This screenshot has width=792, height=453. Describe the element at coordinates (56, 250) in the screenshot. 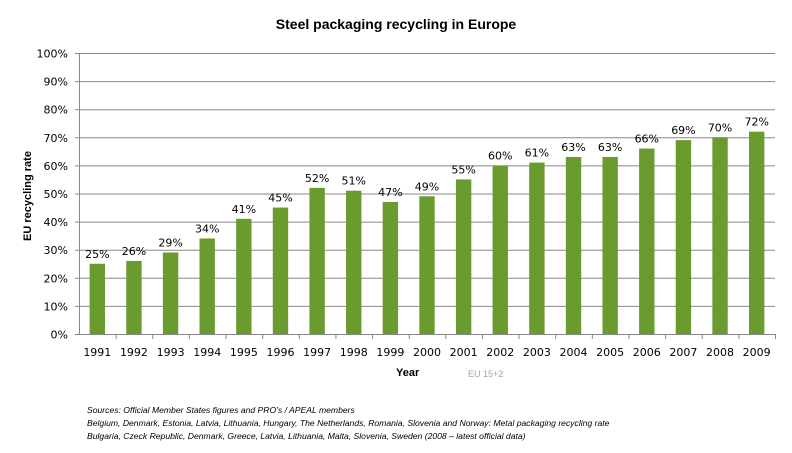

I see `y-tick-label: 30%` at that location.